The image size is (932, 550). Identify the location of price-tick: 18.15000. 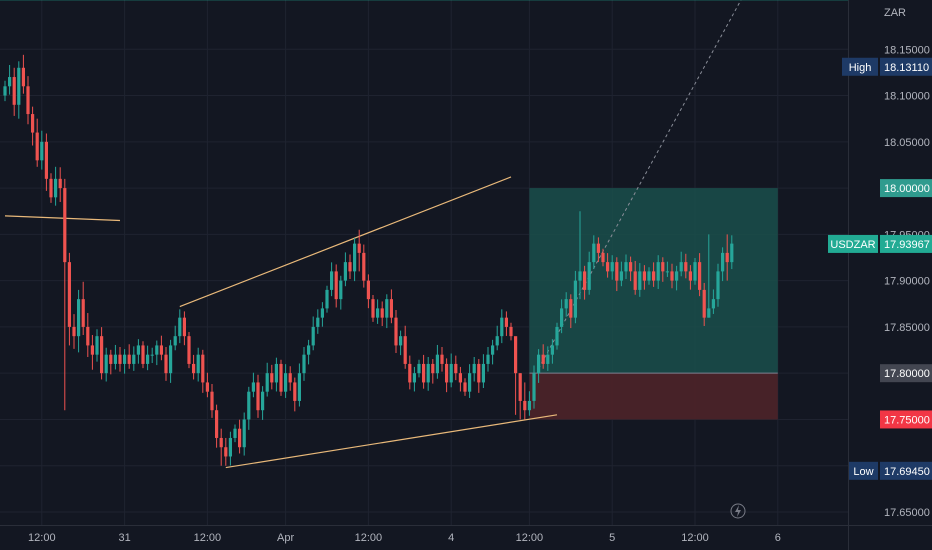
(907, 50).